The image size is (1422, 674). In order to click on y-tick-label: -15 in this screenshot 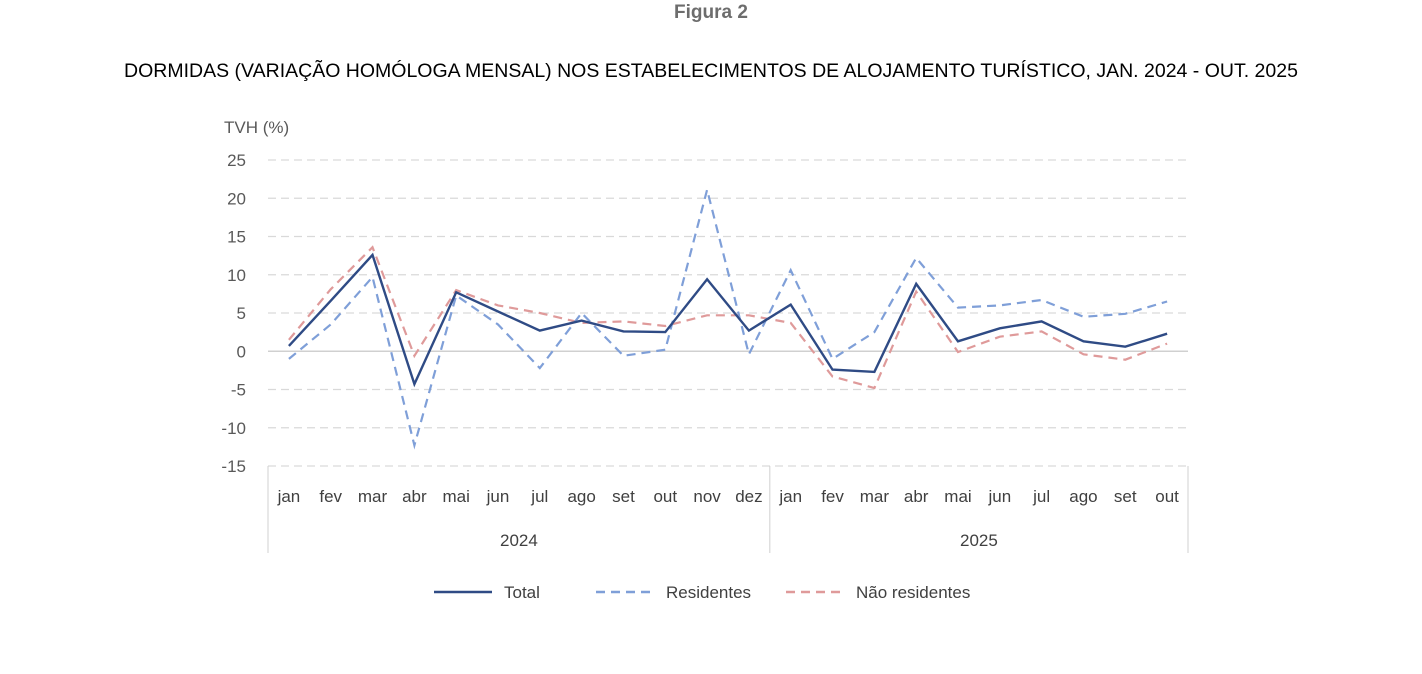, I will do `click(233, 466)`.